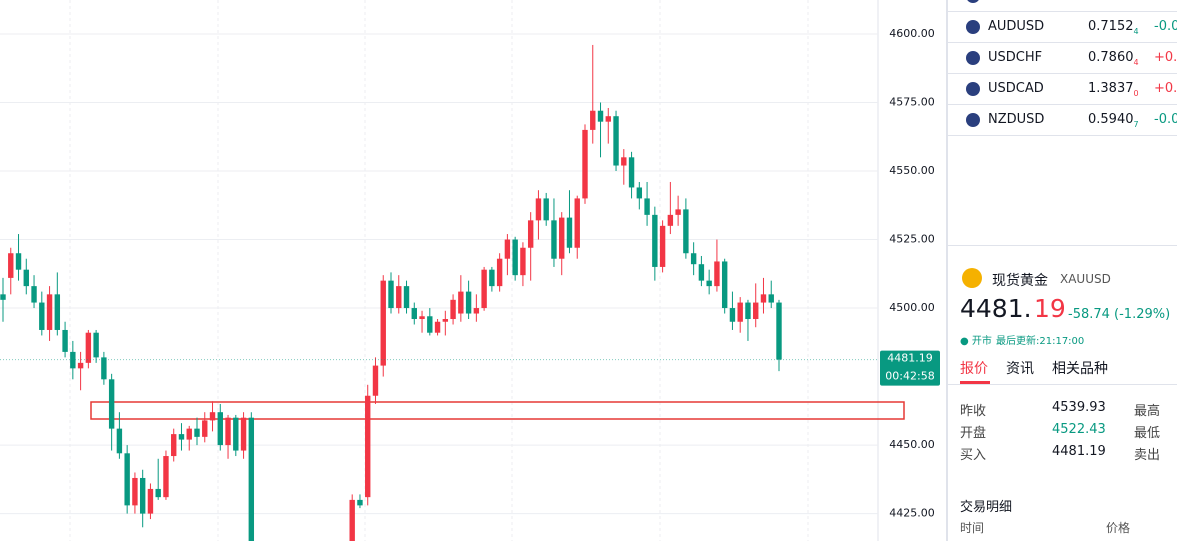 This screenshot has width=1177, height=541. What do you see at coordinates (1111, 119) in the screenshot?
I see `price-value: 0.5940` at bounding box center [1111, 119].